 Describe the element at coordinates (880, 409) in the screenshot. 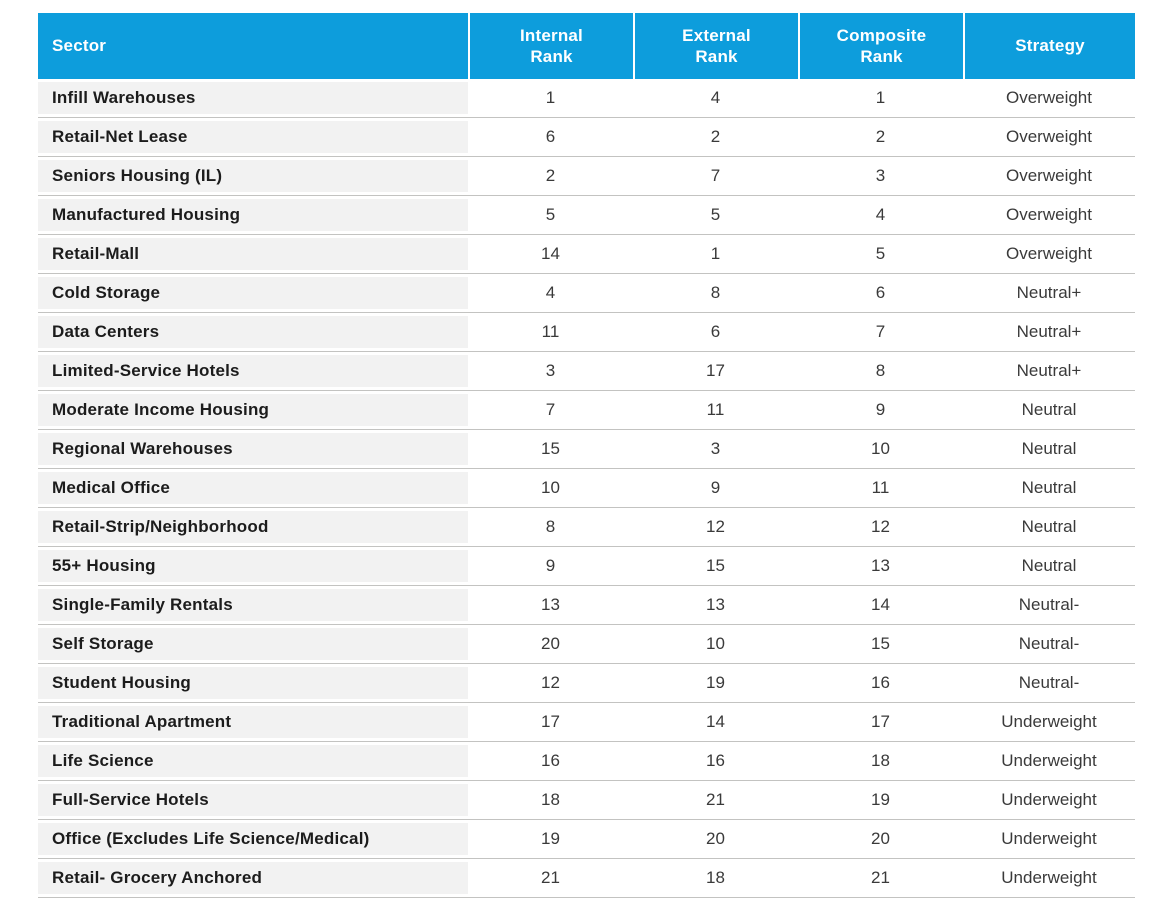

I see `composite-rank-cell: 9` at that location.